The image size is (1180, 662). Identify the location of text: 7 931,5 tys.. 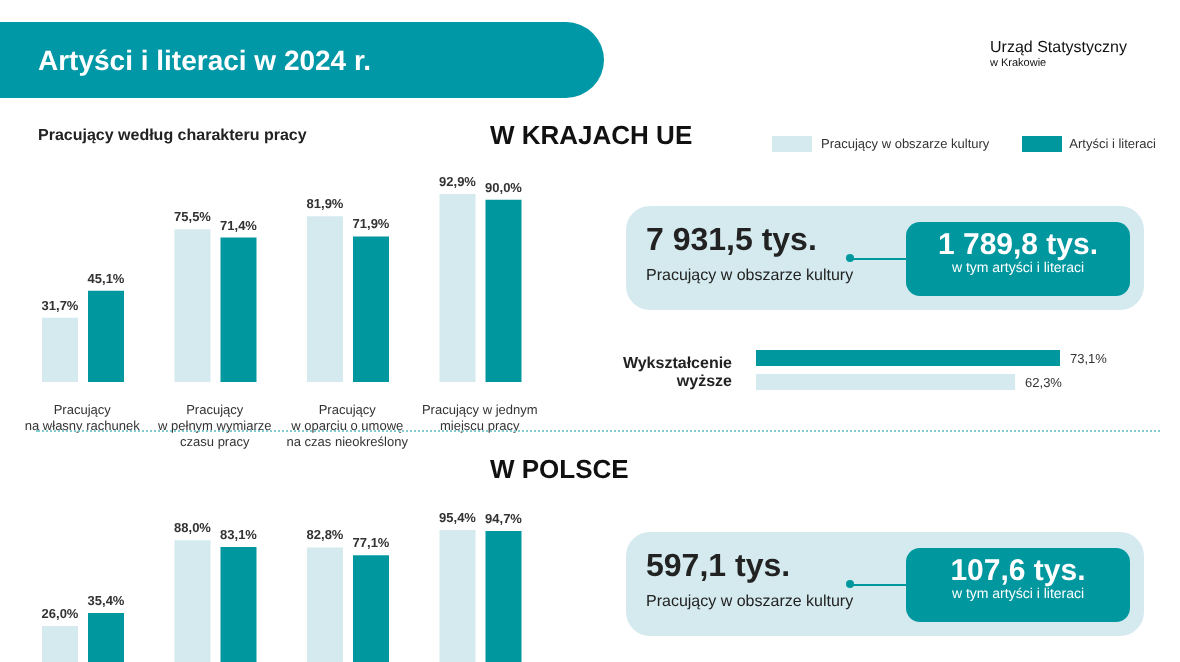
(731, 242).